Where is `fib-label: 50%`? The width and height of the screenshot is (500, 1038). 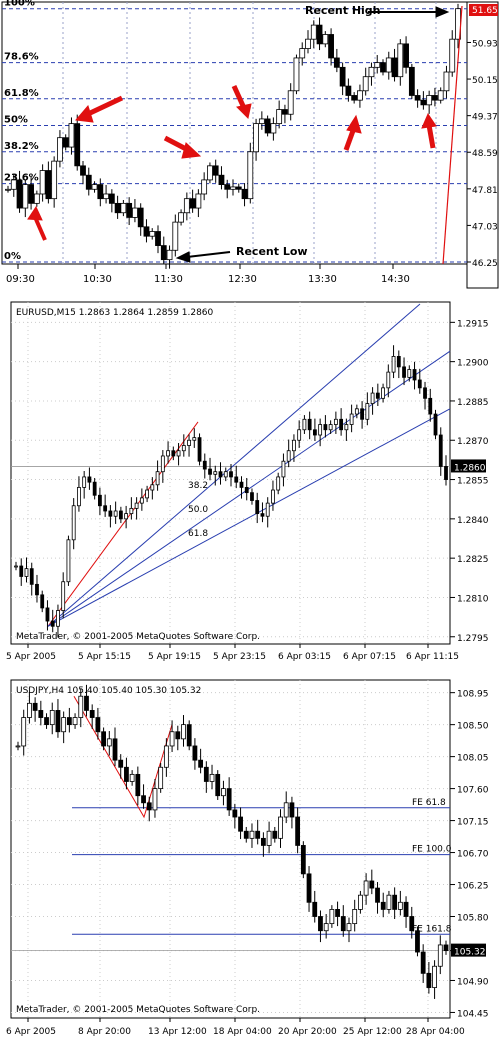 fib-label: 50% is located at coordinates (16, 119).